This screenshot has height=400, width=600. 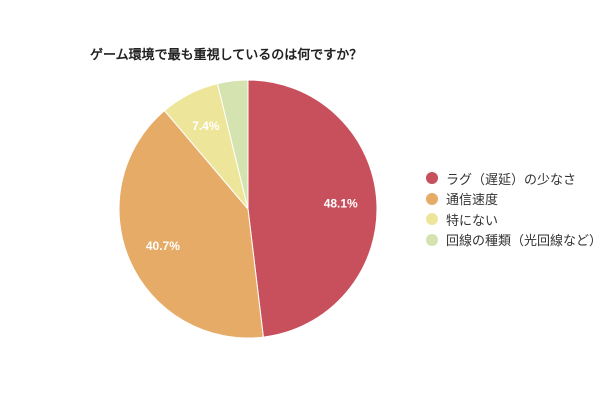 What do you see at coordinates (252, 186) in the screenshot?
I see `pie-labels: 48.1% 40.7% 7.4%` at bounding box center [252, 186].